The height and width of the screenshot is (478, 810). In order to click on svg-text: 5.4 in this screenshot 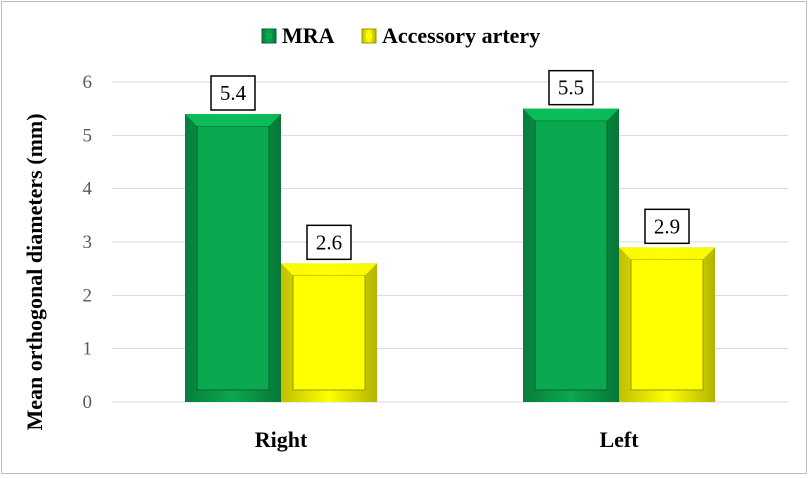, I will do `click(233, 93)`.